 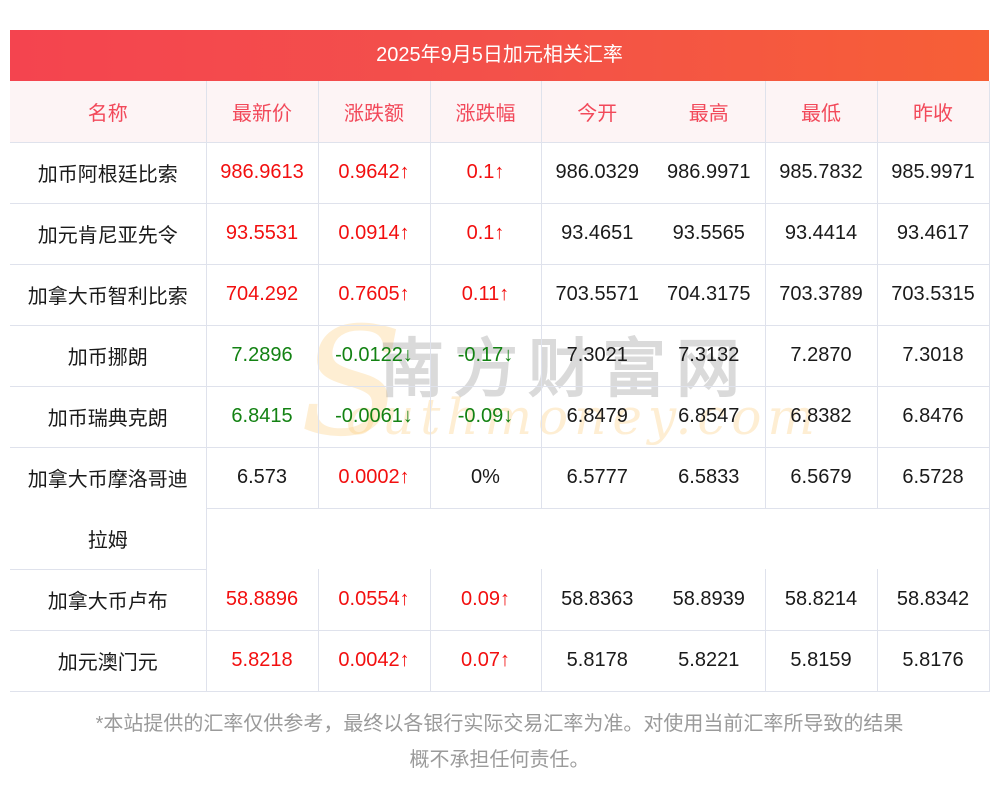 What do you see at coordinates (262, 417) in the screenshot?
I see `latest-price: 6.8415` at bounding box center [262, 417].